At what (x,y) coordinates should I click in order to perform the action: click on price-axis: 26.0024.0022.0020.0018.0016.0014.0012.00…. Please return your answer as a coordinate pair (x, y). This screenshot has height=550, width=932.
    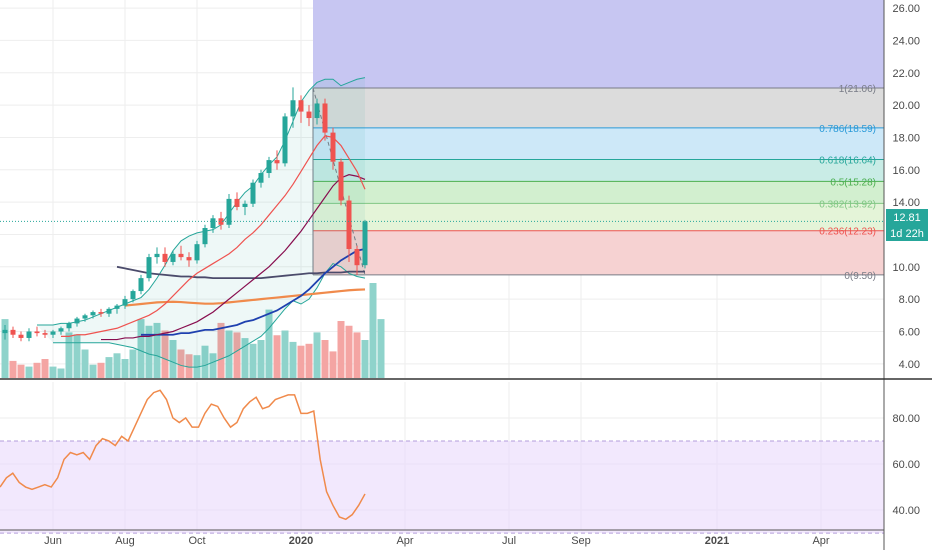
    Looking at the image, I should click on (906, 260).